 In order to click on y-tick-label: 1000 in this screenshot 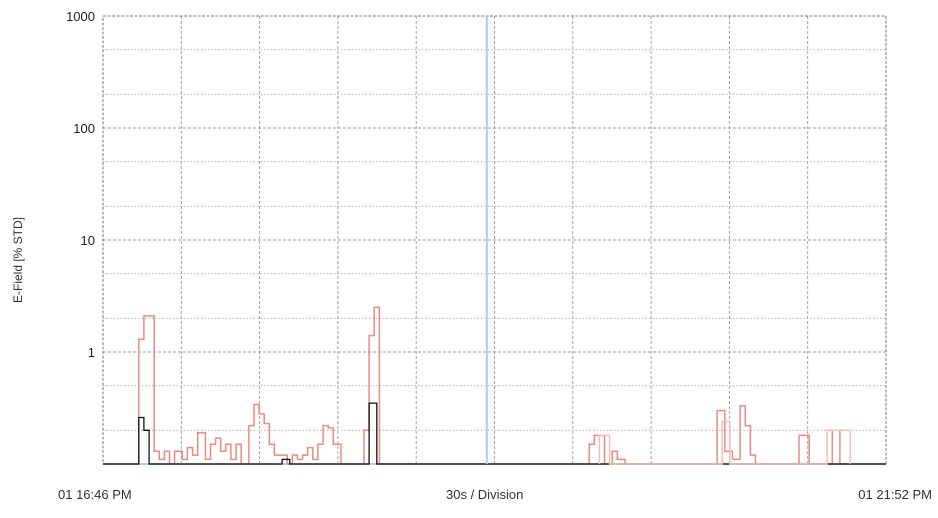, I will do `click(80, 16)`.